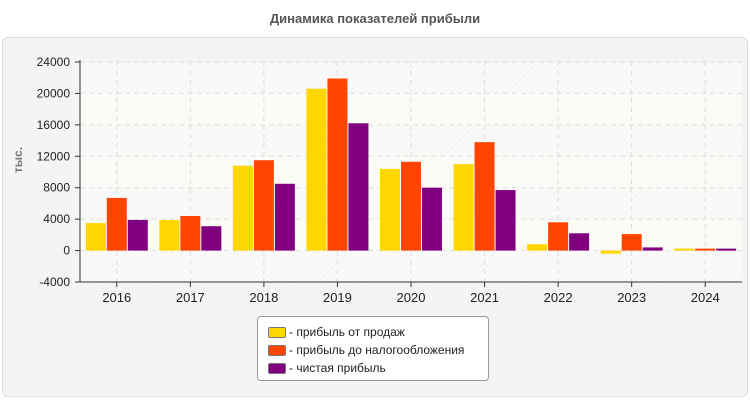 The height and width of the screenshot is (400, 750). I want to click on chart-title: Динамика показателей прибыли, so click(375, 18).